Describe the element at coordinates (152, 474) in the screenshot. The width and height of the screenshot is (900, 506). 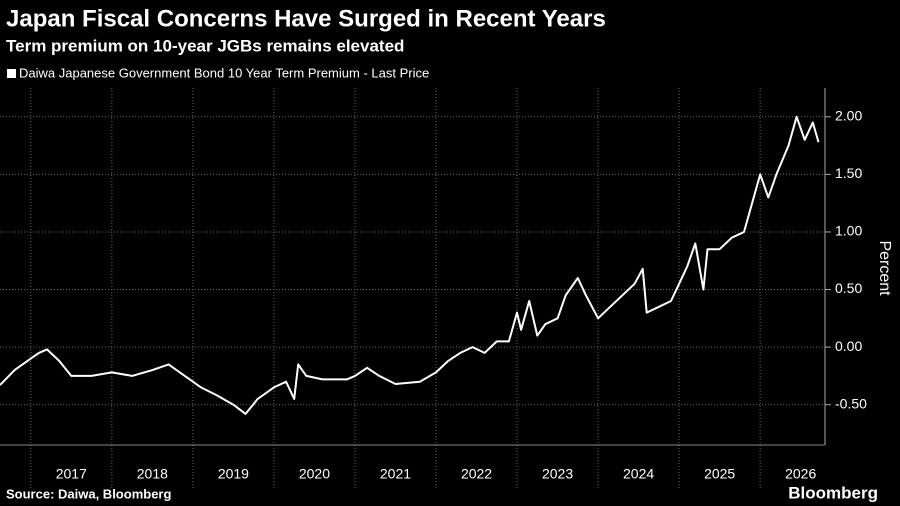
I see `x-tick-label: 2018` at that location.